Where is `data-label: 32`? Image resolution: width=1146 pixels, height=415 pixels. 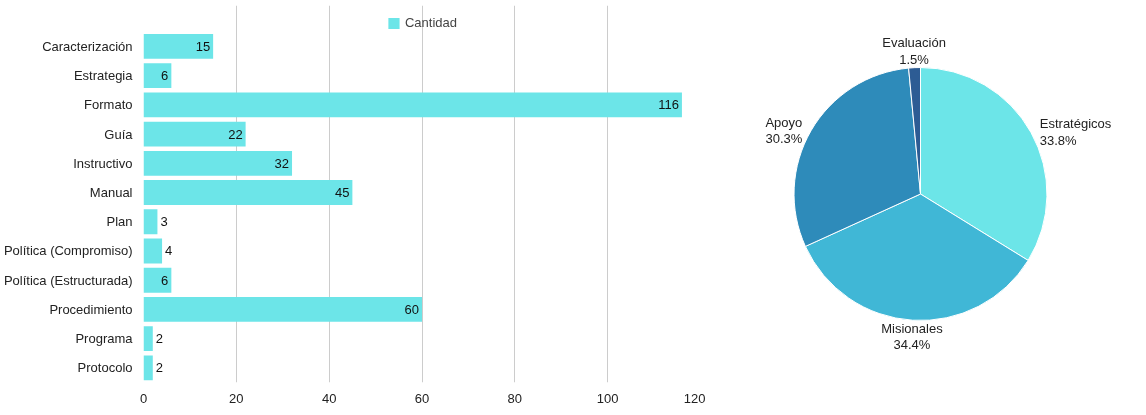
data-label: 32 is located at coordinates (282, 163).